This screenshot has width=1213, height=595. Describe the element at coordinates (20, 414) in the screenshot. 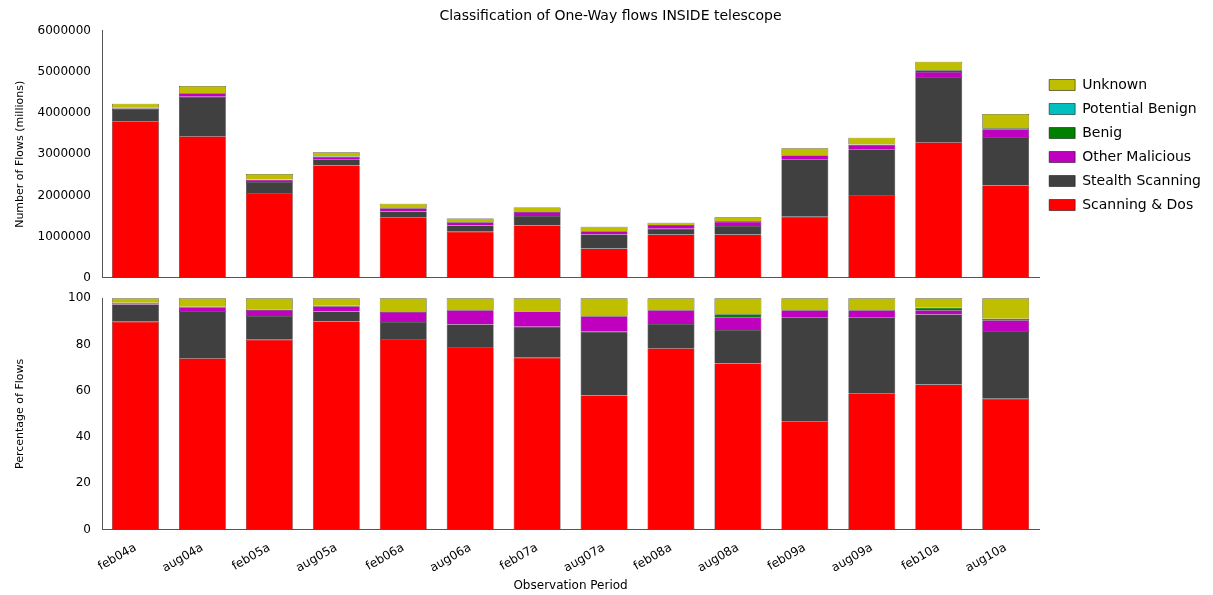

I see `y-axis-title: Percentage of Flows` at that location.